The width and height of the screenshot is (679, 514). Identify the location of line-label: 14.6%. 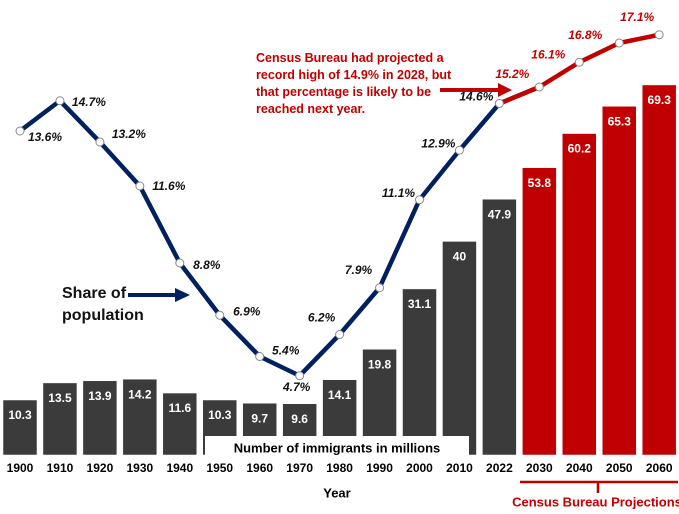
(476, 97).